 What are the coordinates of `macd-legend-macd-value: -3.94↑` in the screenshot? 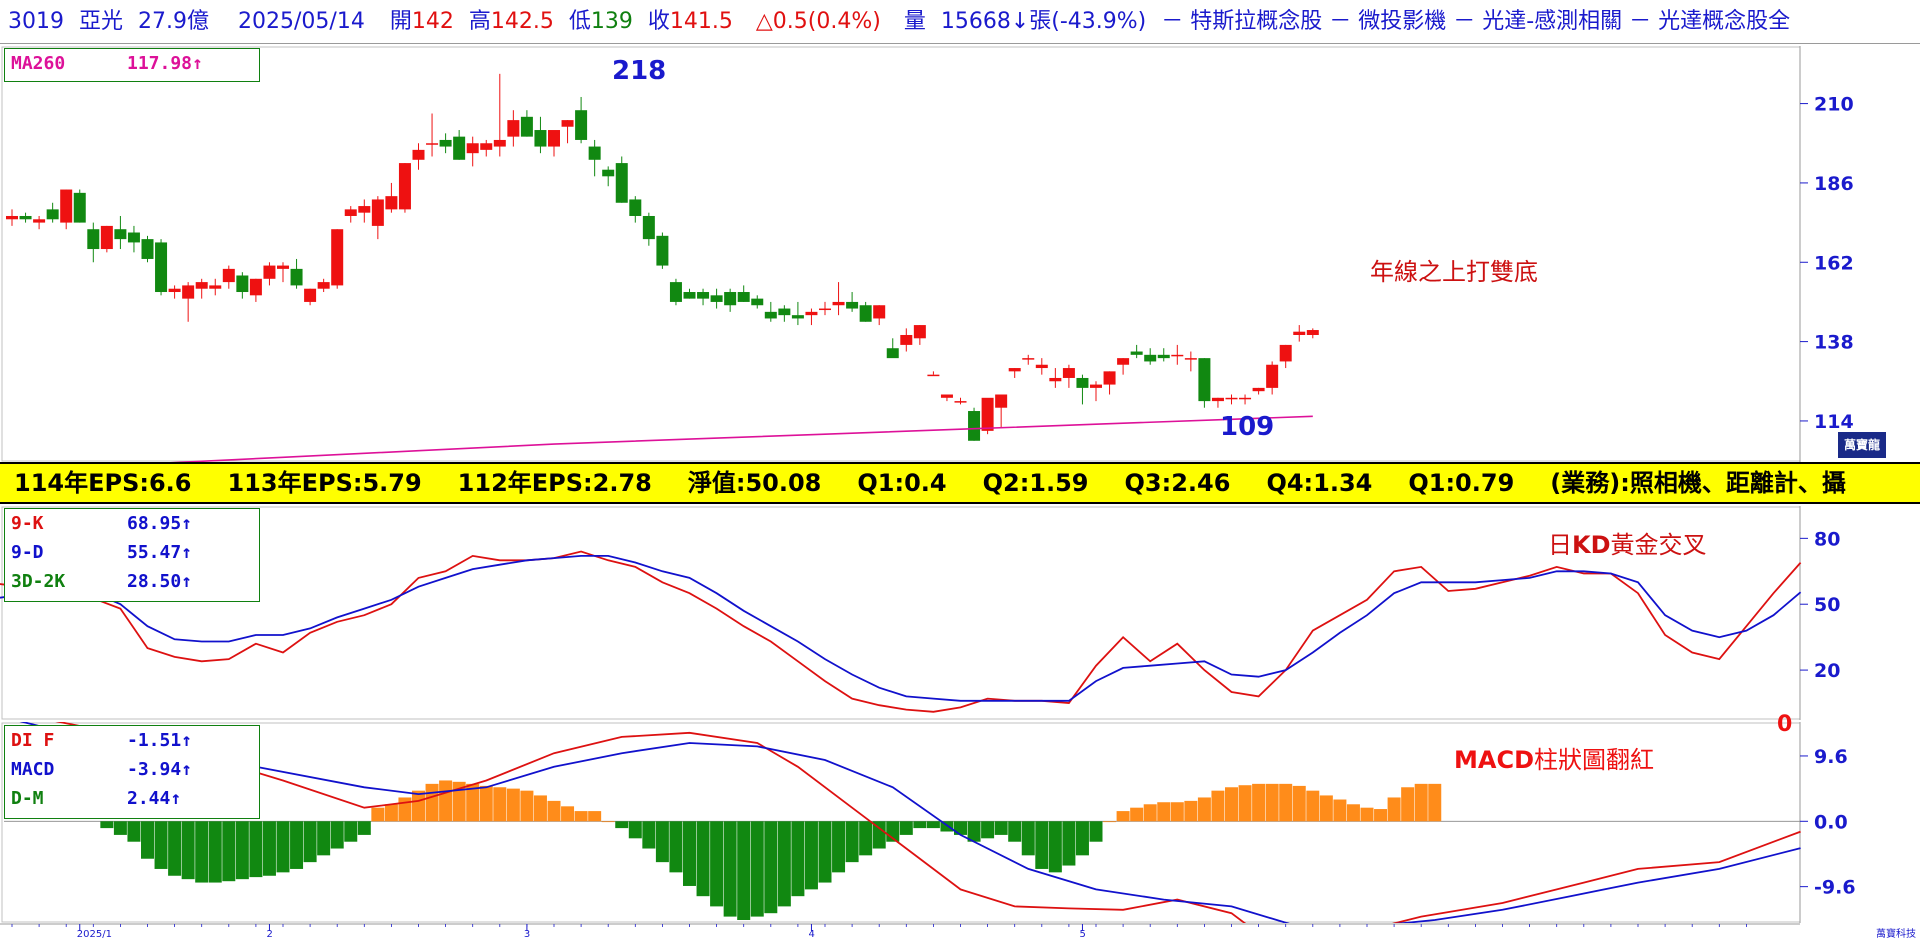 It's located at (160, 769).